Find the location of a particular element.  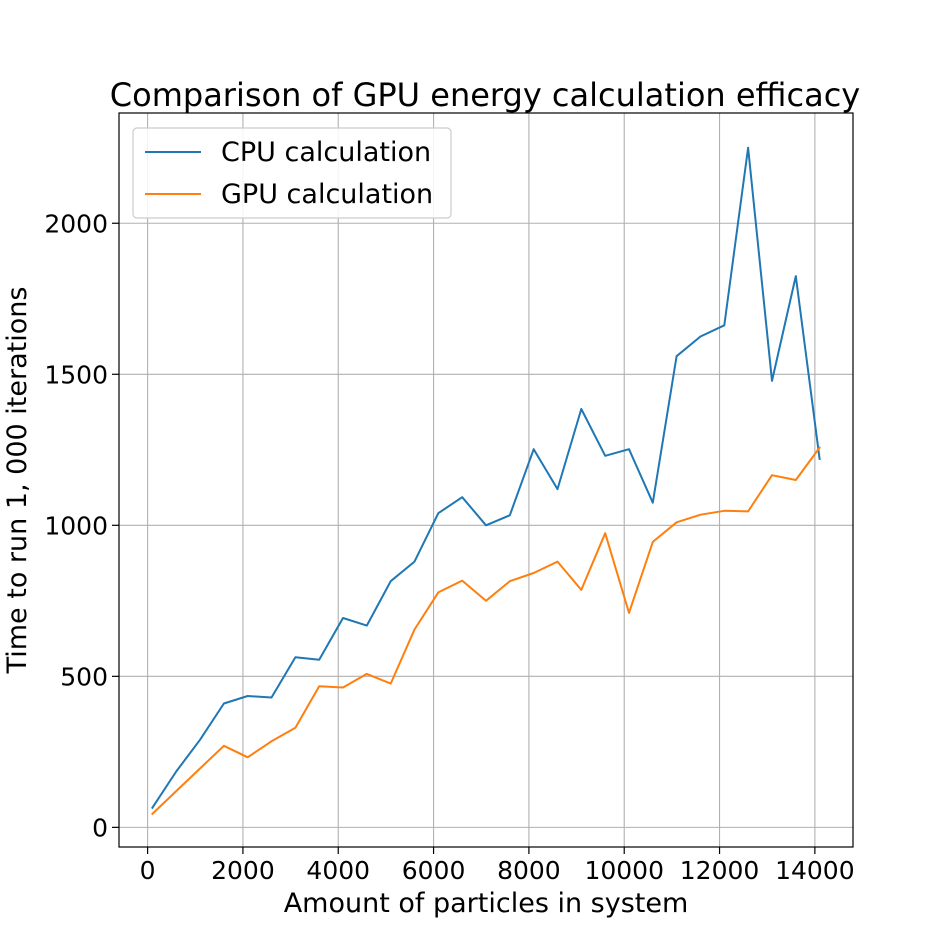

x-tick-label: 6000 is located at coordinates (434, 870).